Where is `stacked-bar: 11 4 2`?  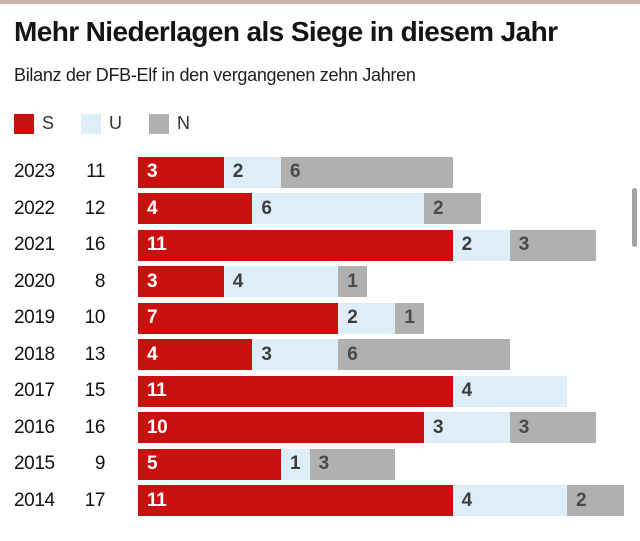
stacked-bar: 11 4 2 is located at coordinates (381, 501).